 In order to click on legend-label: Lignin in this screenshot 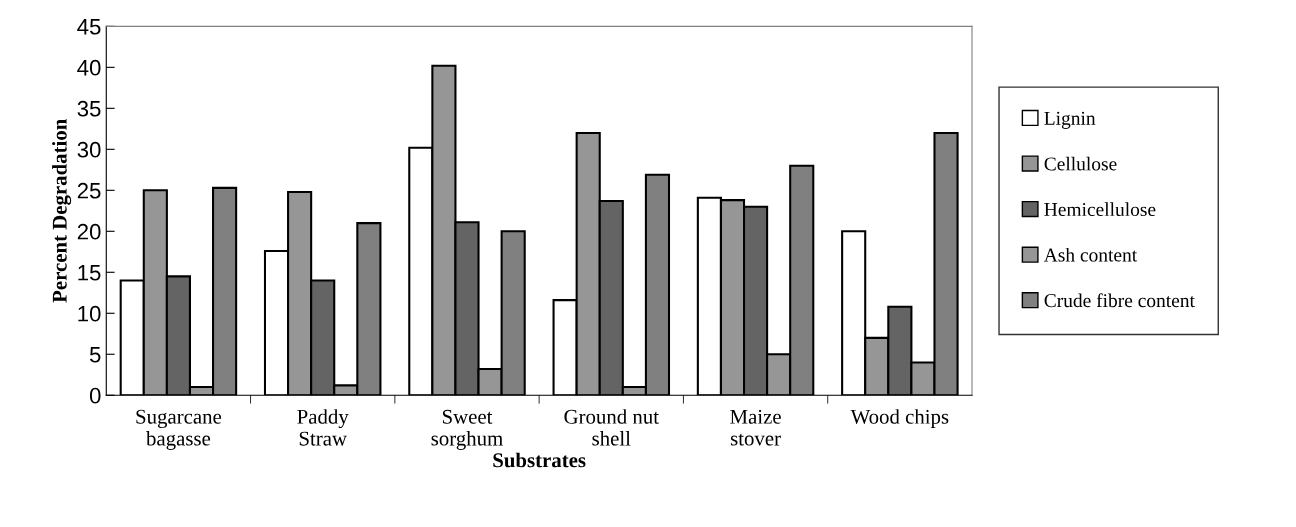, I will do `click(1070, 120)`.